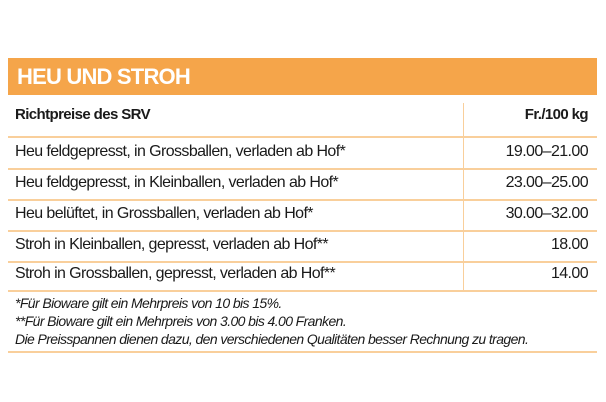 The height and width of the screenshot is (402, 606). Describe the element at coordinates (569, 273) in the screenshot. I see `row-price: 14.00` at that location.